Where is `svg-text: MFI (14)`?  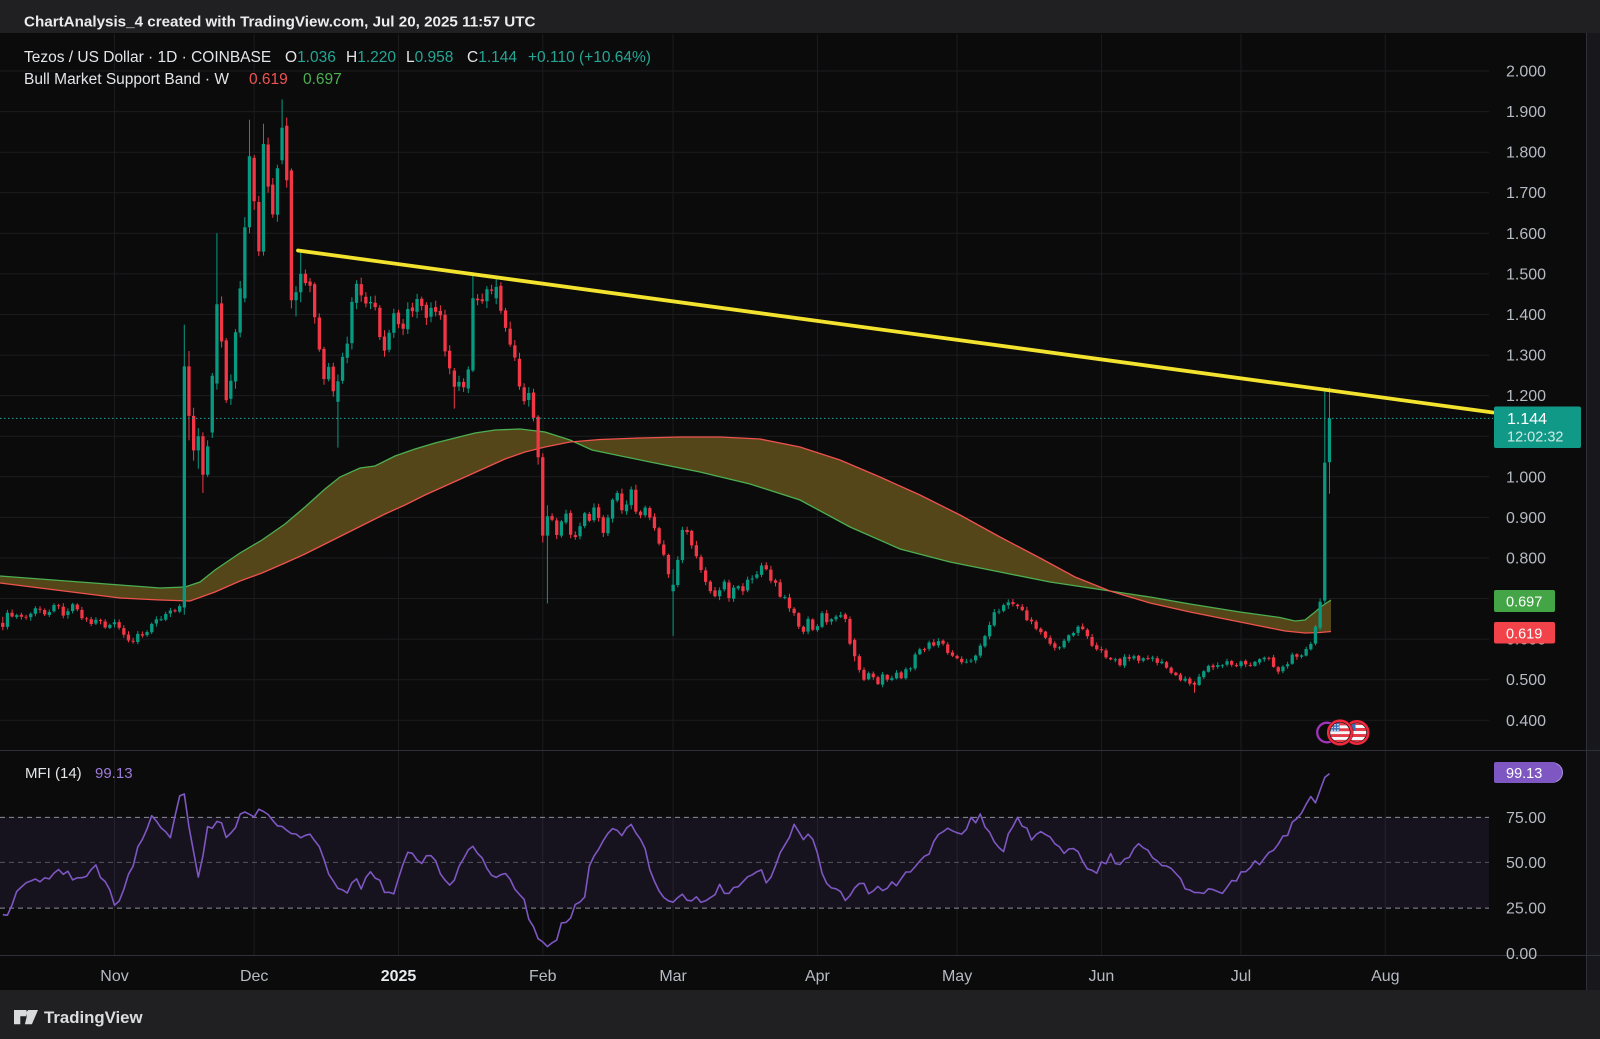 svg-text: MFI (14) is located at coordinates (53, 773).